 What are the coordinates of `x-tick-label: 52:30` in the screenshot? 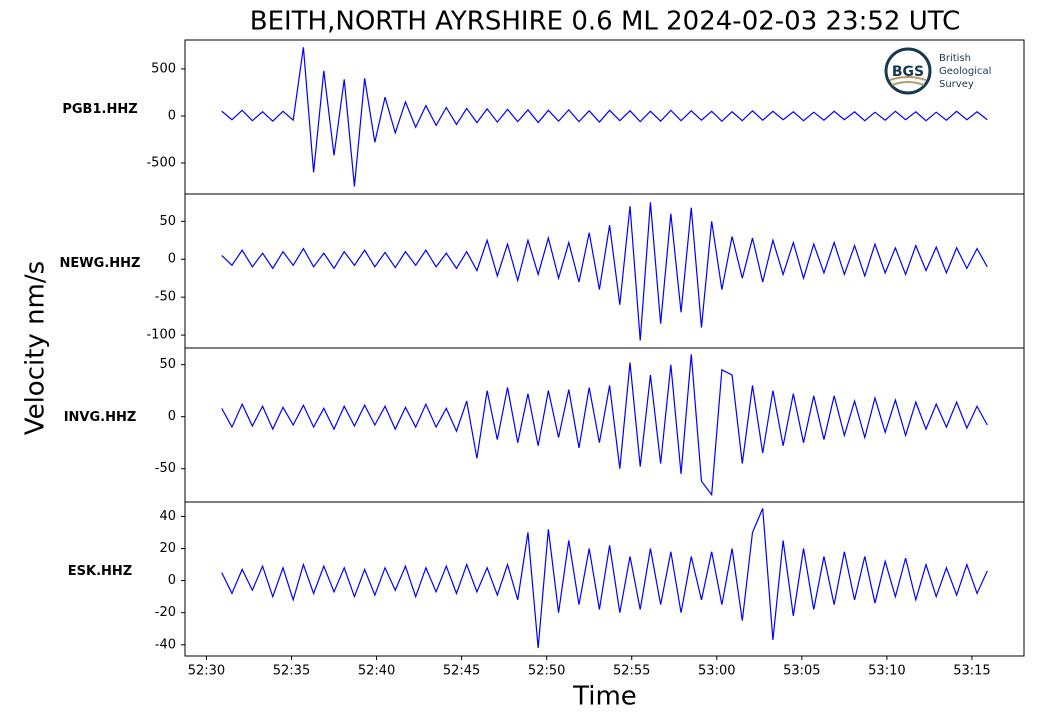 It's located at (206, 671).